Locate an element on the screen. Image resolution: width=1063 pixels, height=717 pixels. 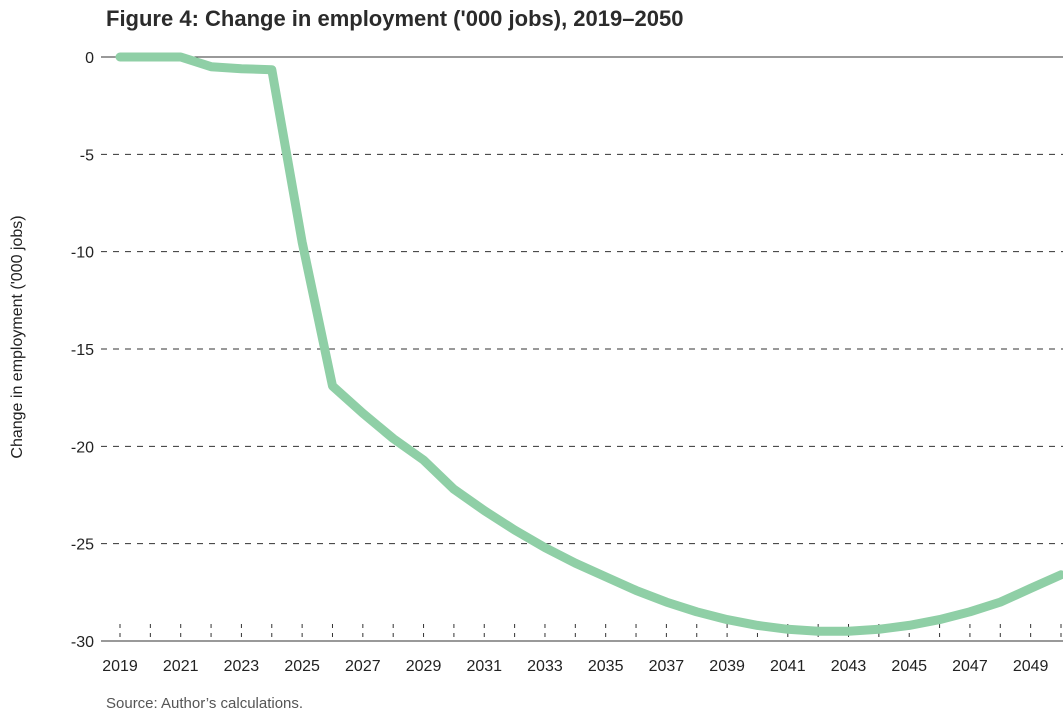
x-tick-label: 2029 is located at coordinates (424, 666).